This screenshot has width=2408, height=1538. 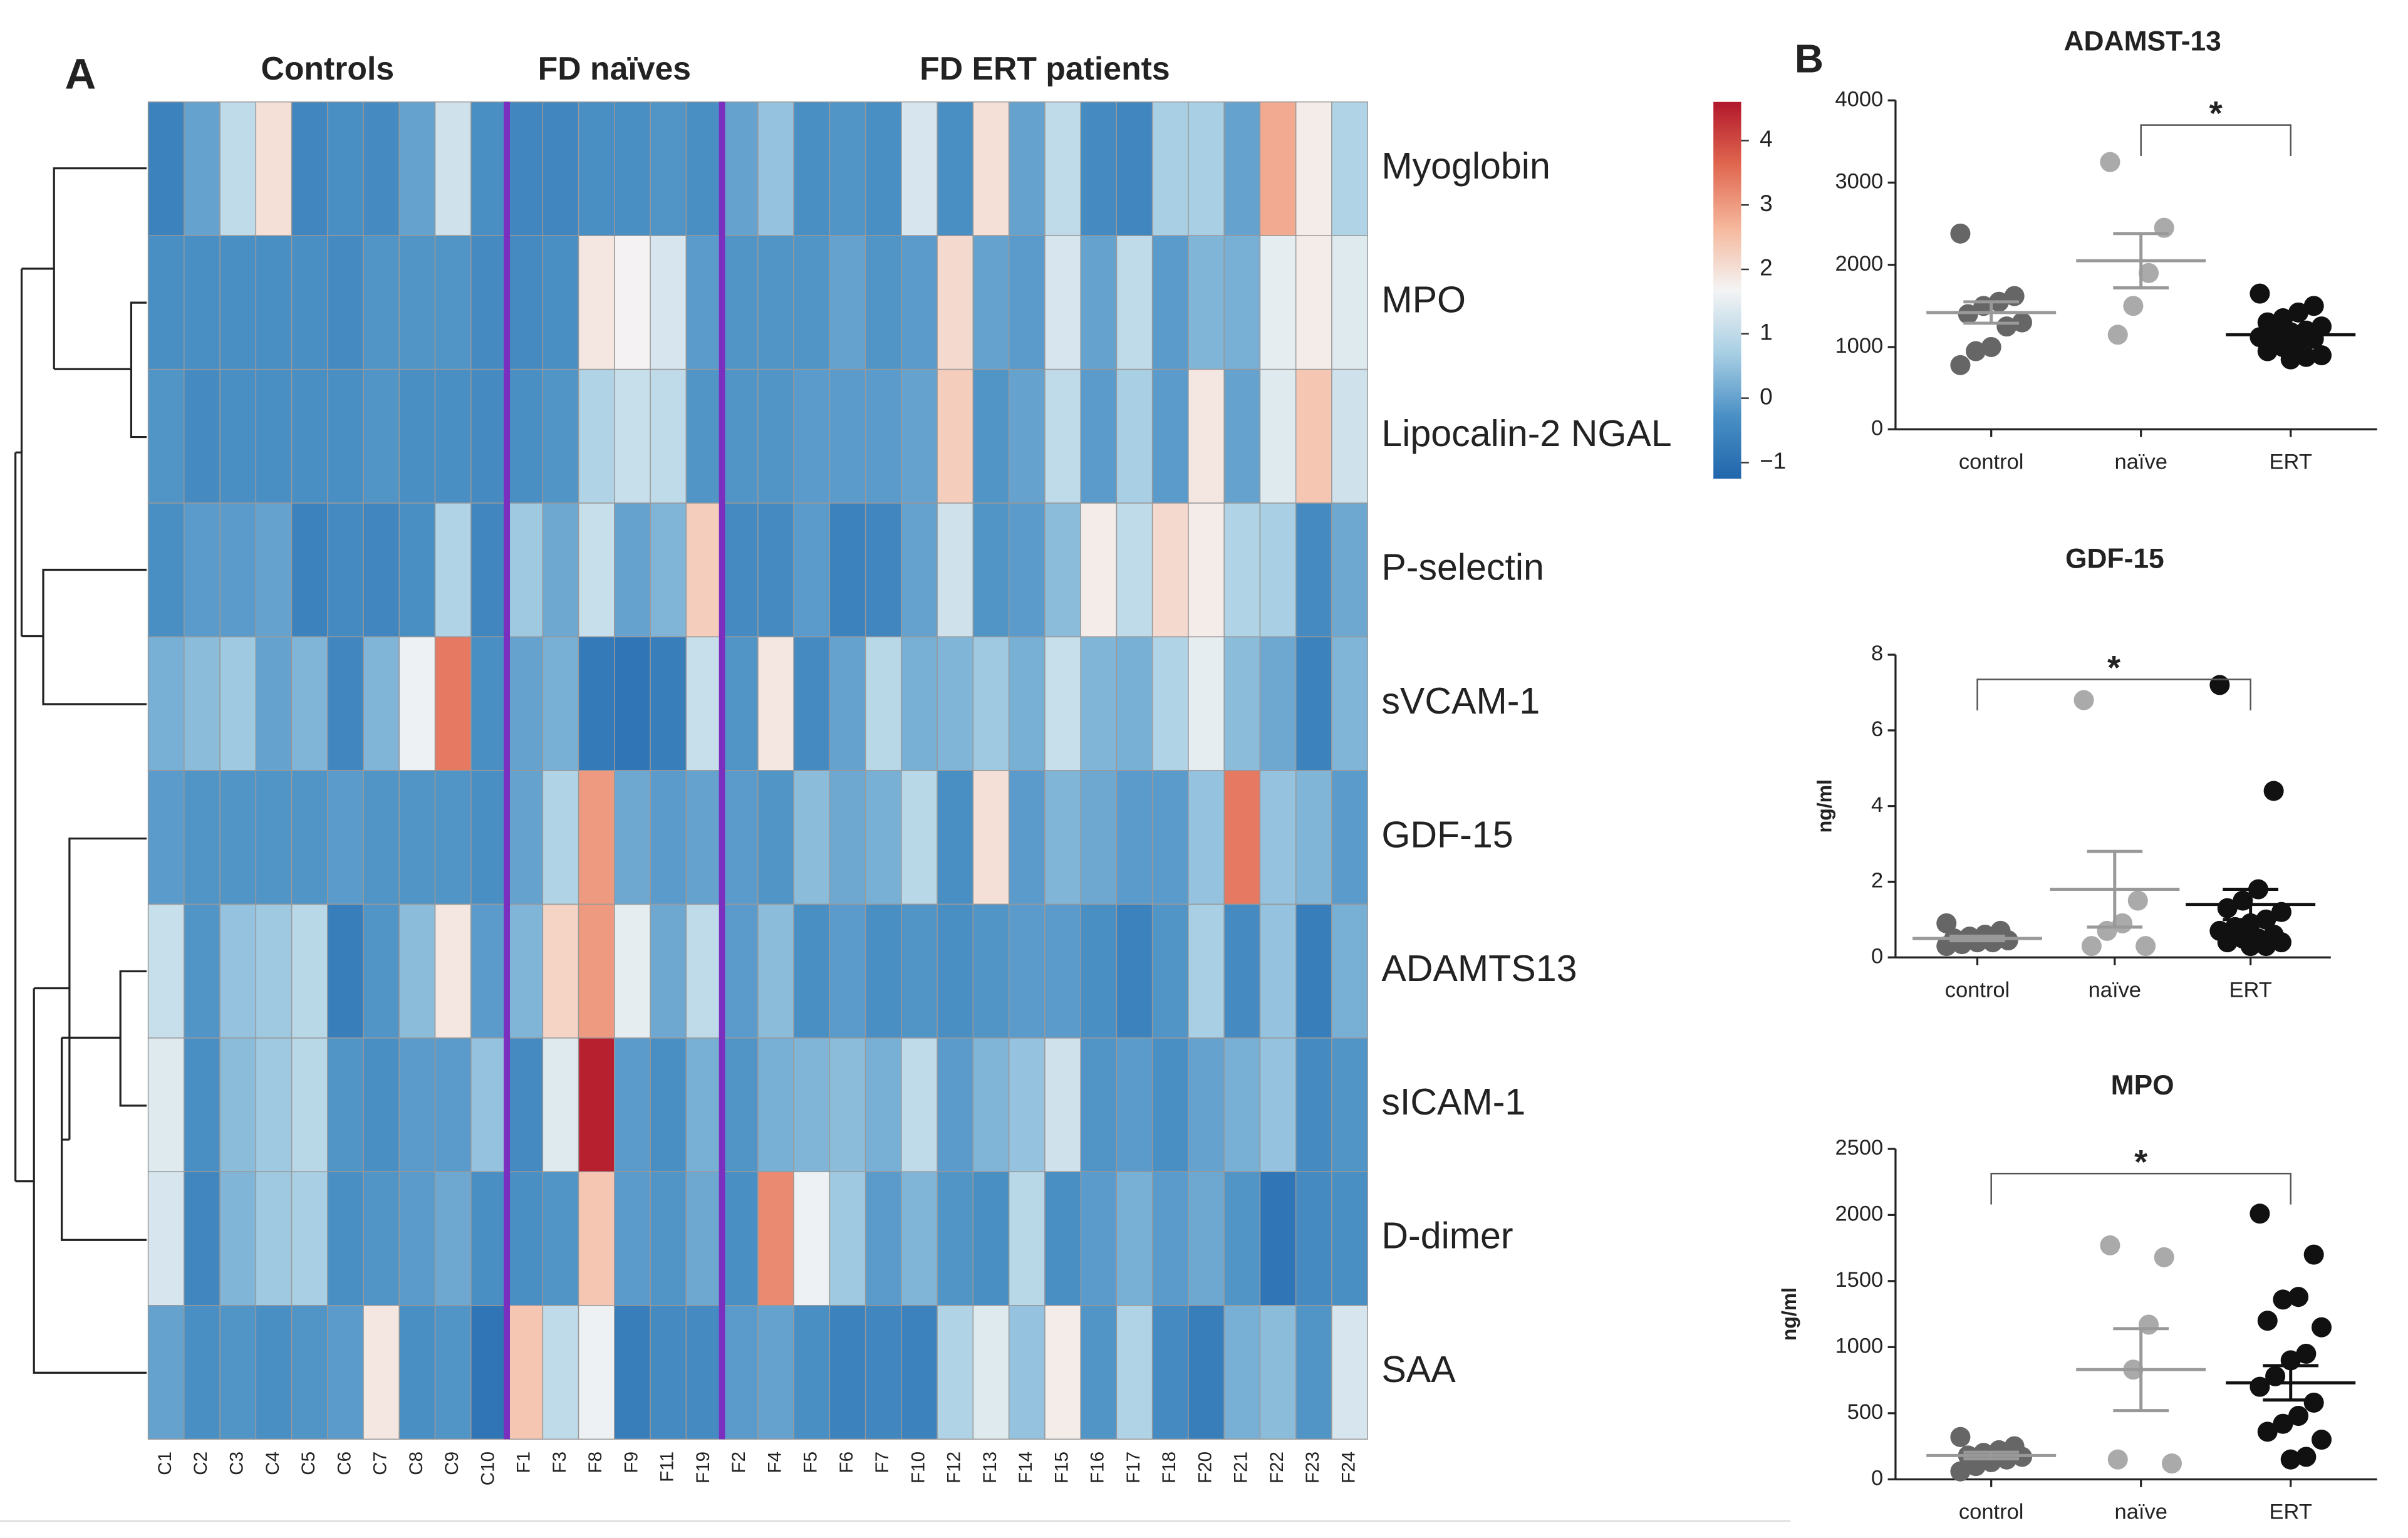 What do you see at coordinates (990, 1467) in the screenshot?
I see `column-label: F13` at bounding box center [990, 1467].